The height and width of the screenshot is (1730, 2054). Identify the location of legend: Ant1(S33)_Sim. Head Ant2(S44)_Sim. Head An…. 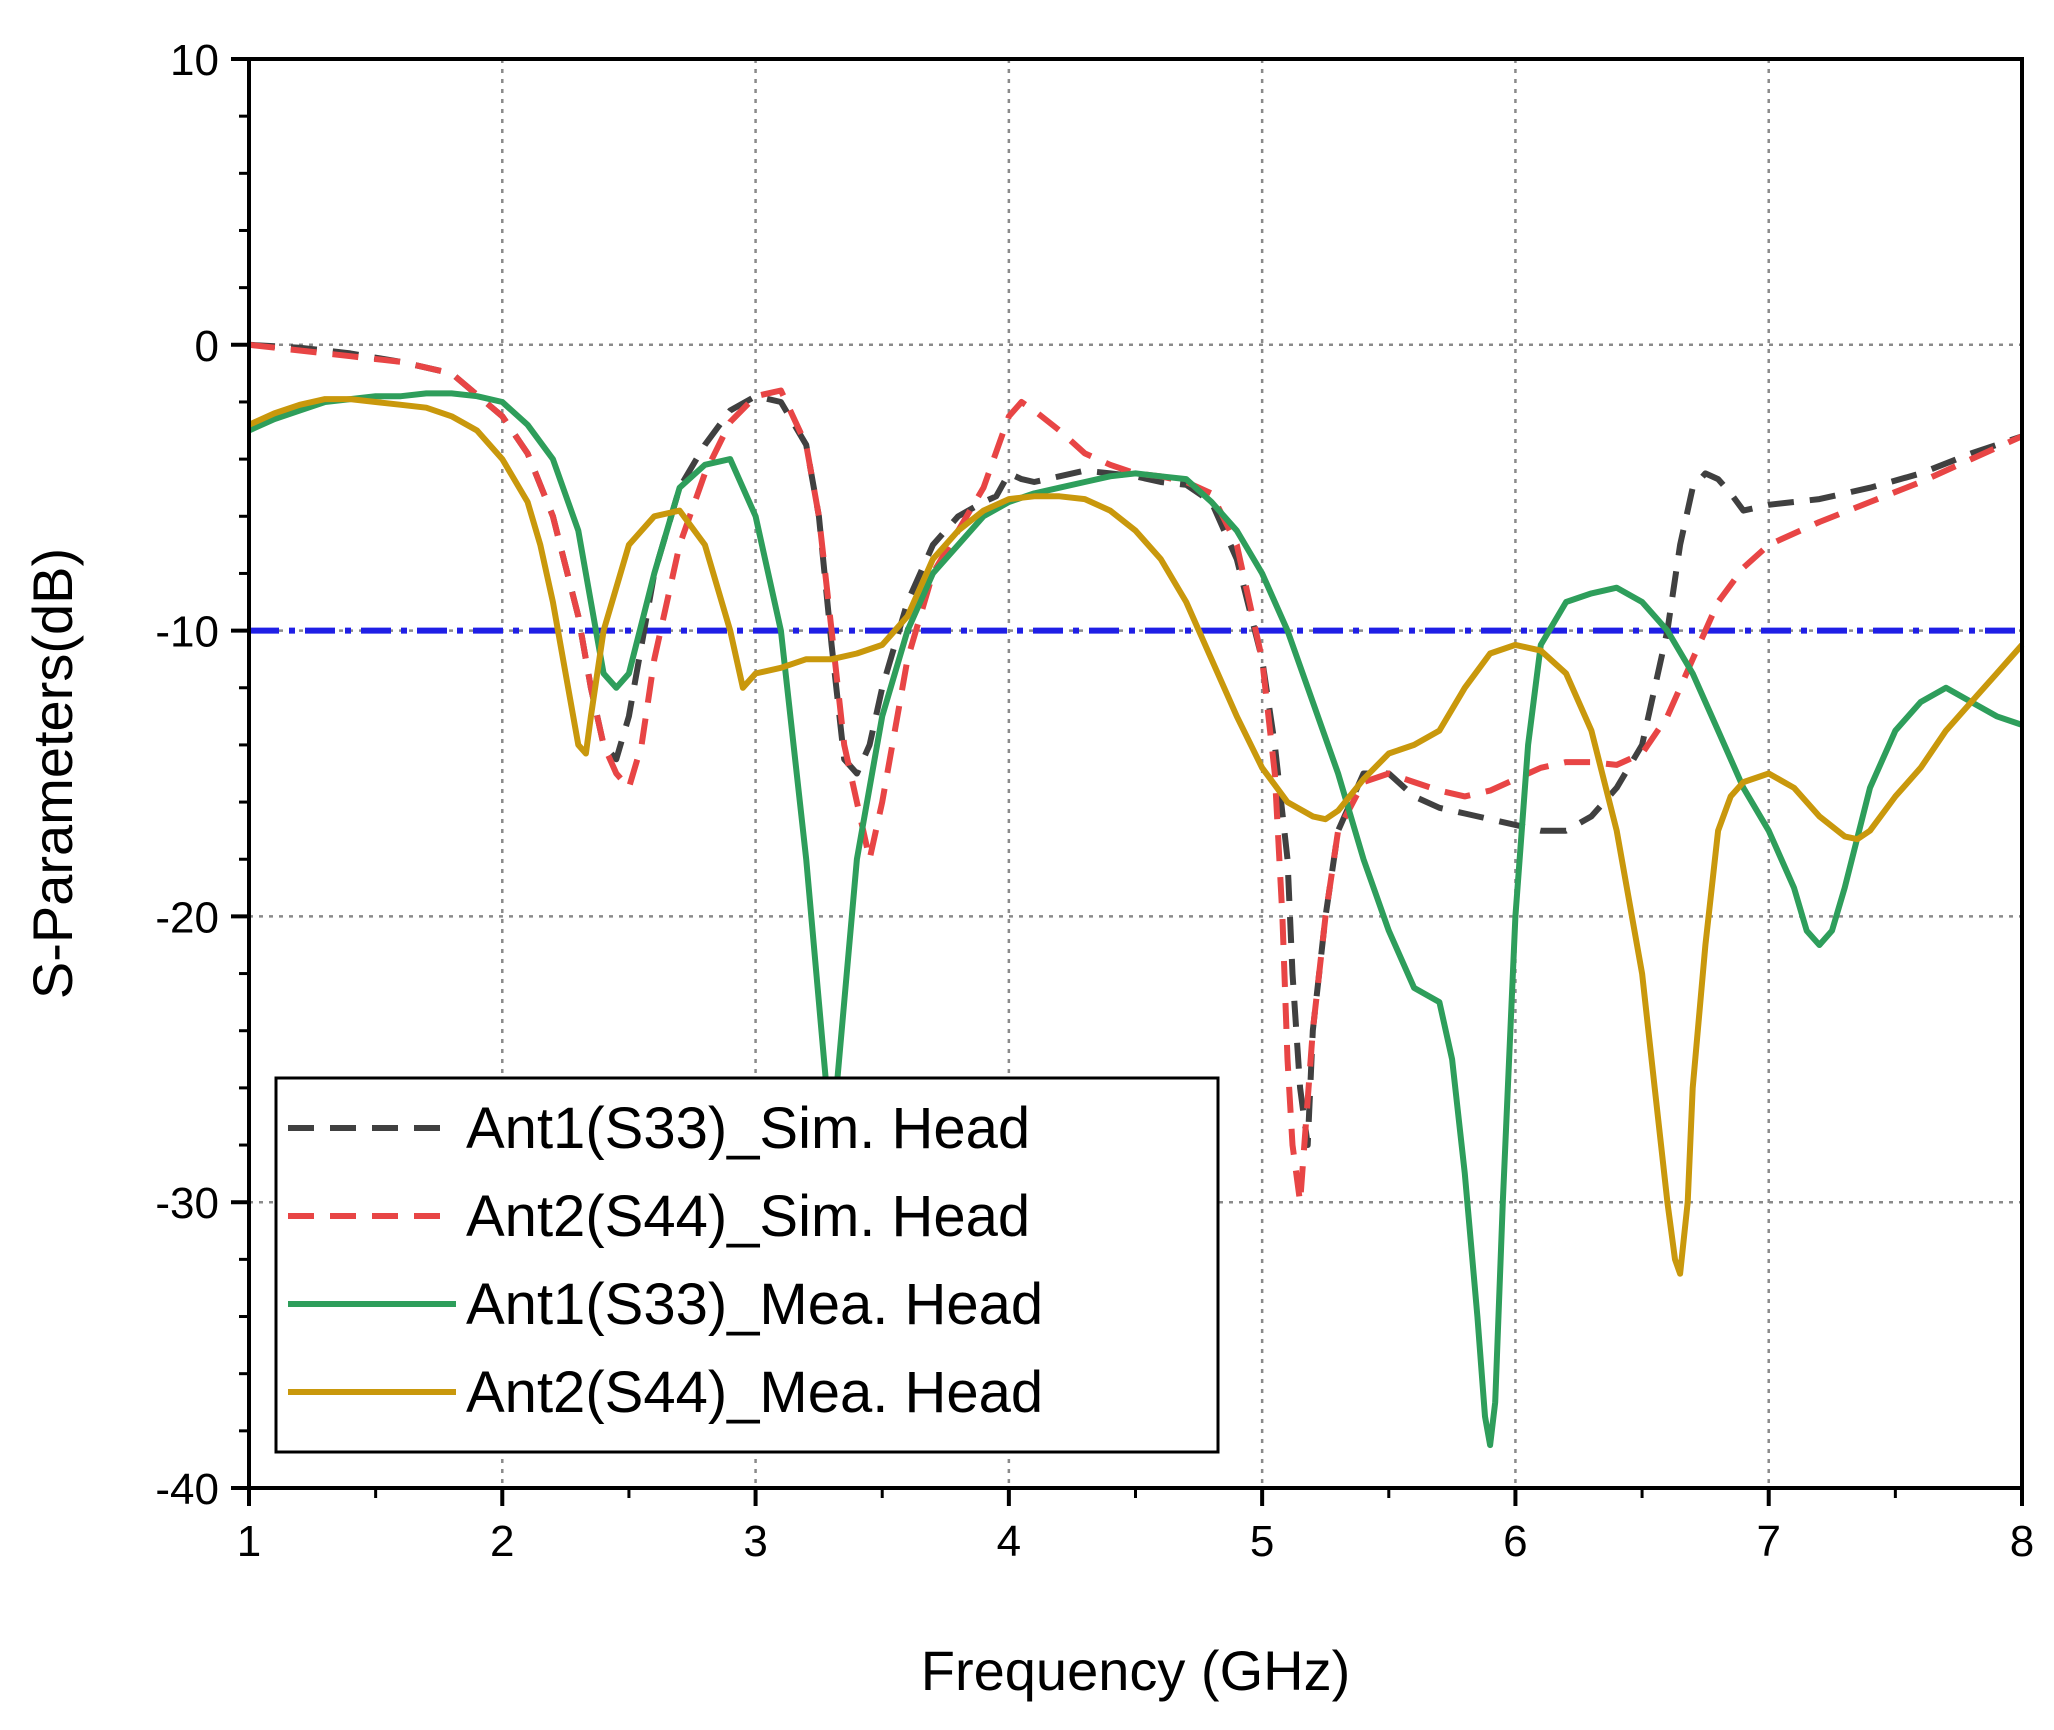
(747, 1265).